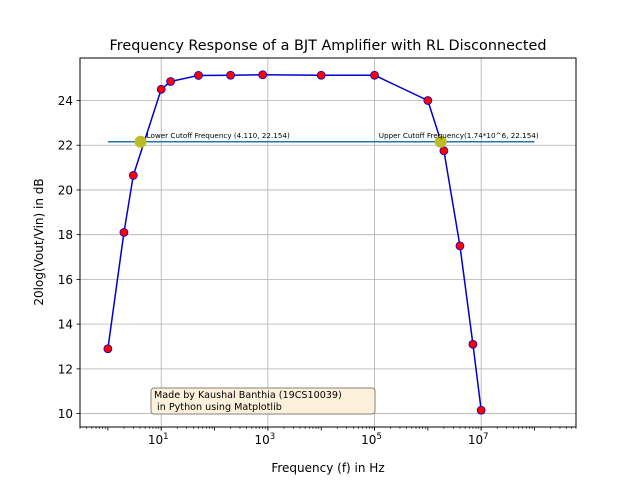 The image size is (640, 480). I want to click on y-tick-label-7: 24, so click(65, 101).